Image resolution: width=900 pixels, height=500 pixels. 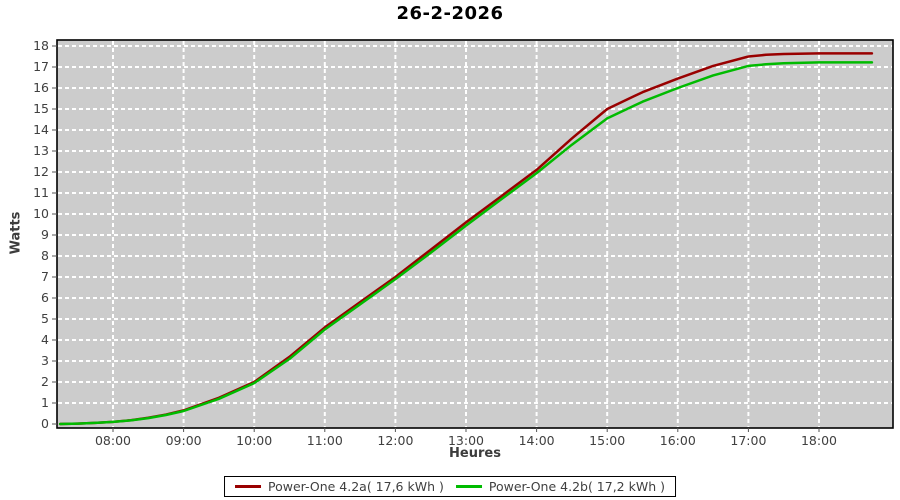 What do you see at coordinates (45, 423) in the screenshot?
I see `y-tick-label: 0` at bounding box center [45, 423].